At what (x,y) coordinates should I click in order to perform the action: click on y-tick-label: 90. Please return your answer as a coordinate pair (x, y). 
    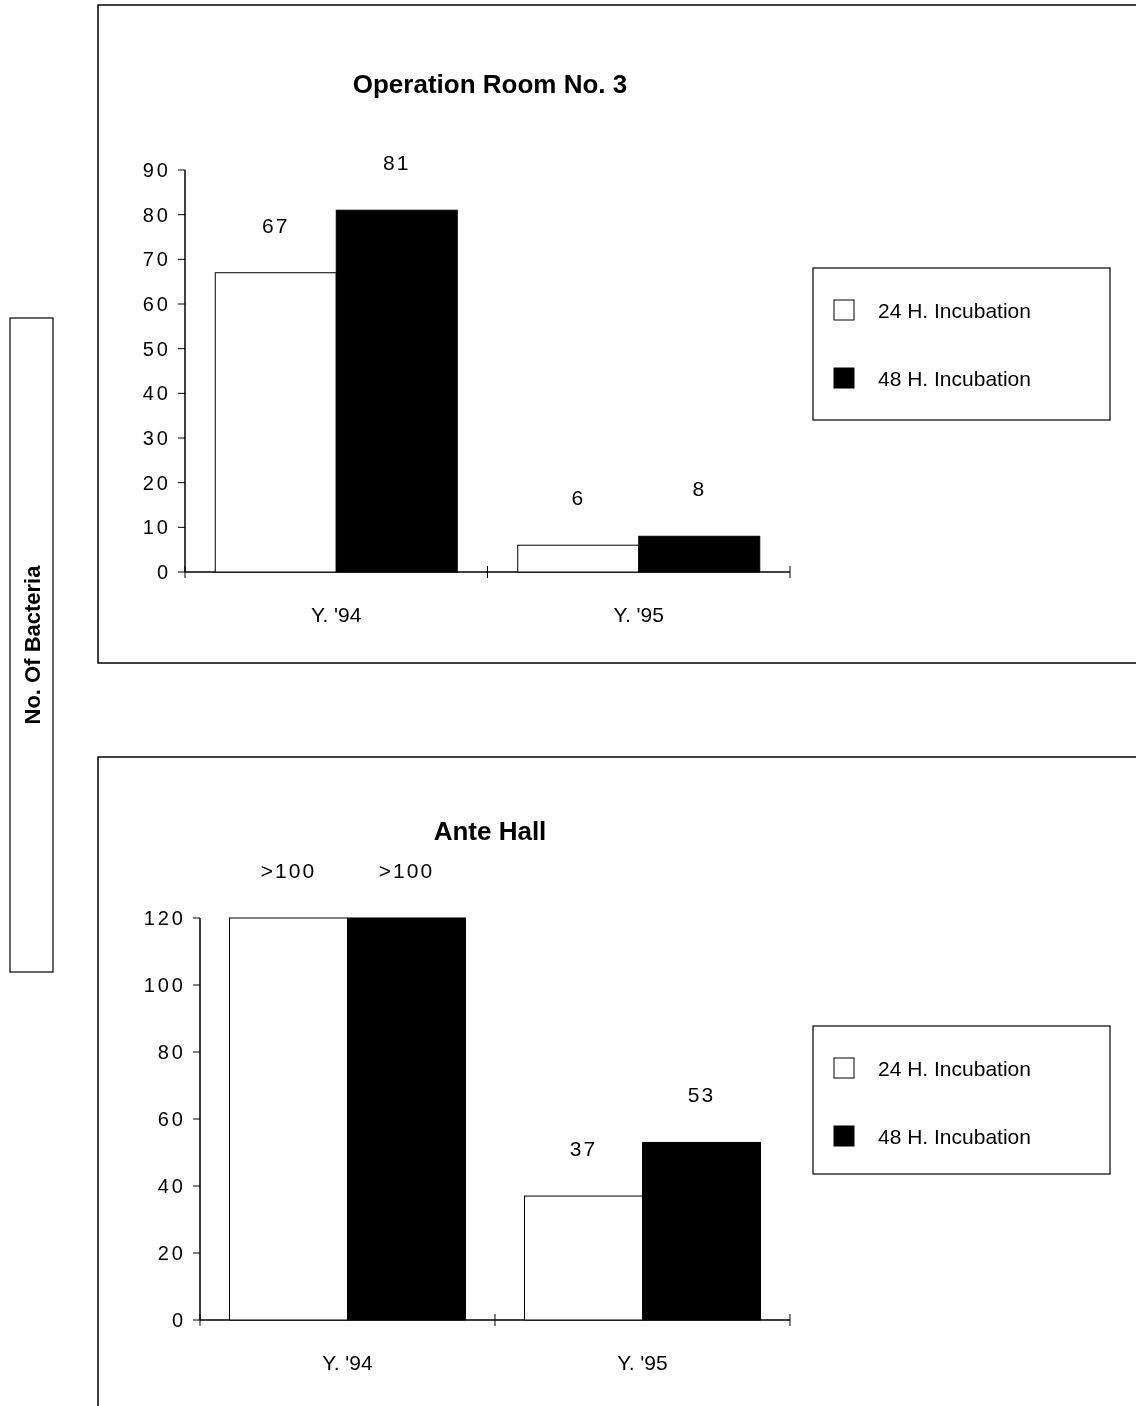
    Looking at the image, I should click on (156, 170).